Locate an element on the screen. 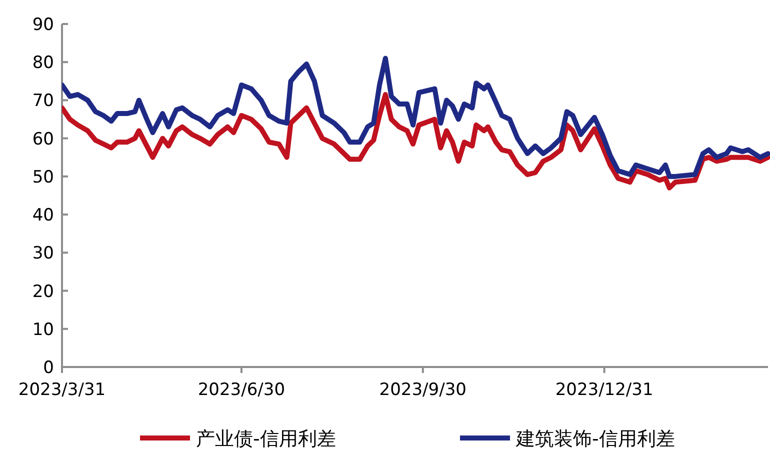 The width and height of the screenshot is (770, 449). y-tick-label: 50 is located at coordinates (43, 177).